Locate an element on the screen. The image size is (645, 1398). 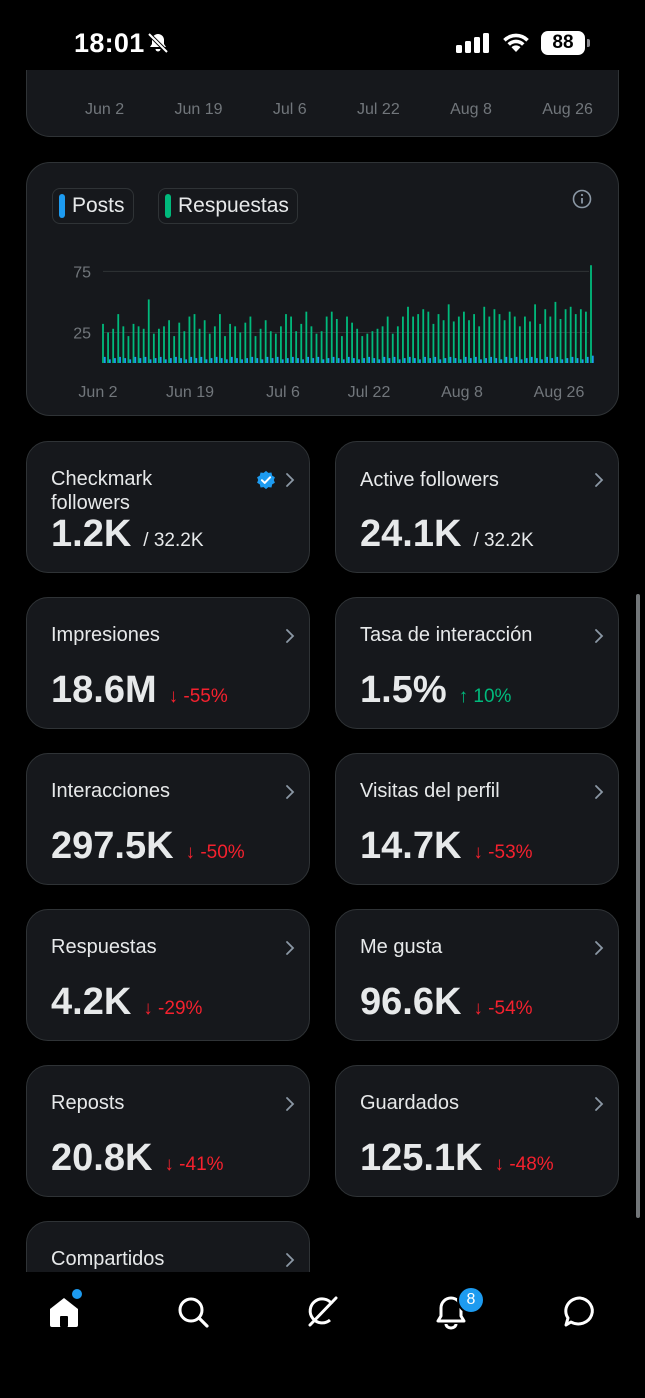
stat-value-row: 24.1K / 32.2K is located at coordinates (447, 537).